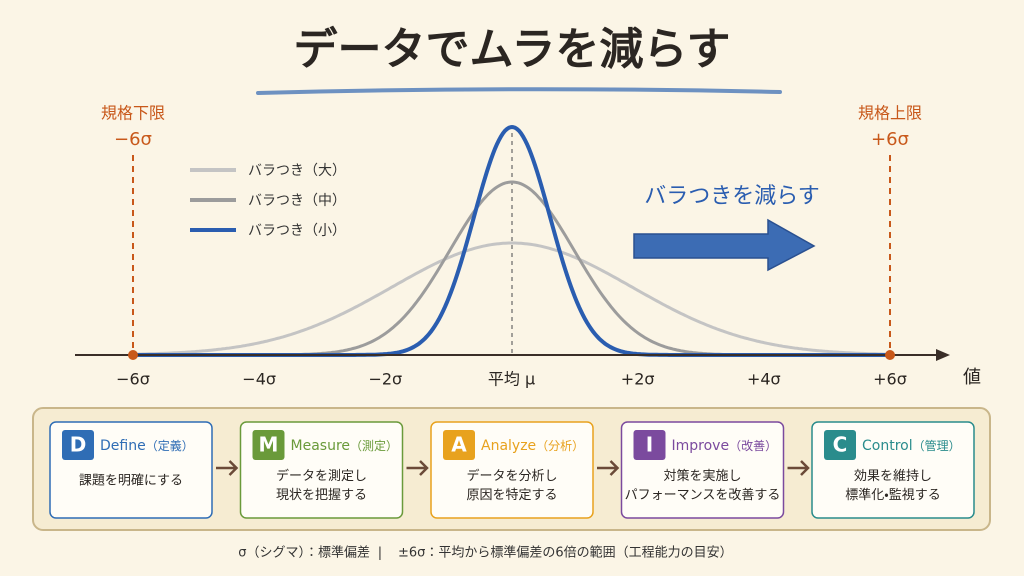 The image size is (1024, 576). Describe the element at coordinates (753, 445) in the screenshot. I see `step-name-jp: （改善）` at that location.